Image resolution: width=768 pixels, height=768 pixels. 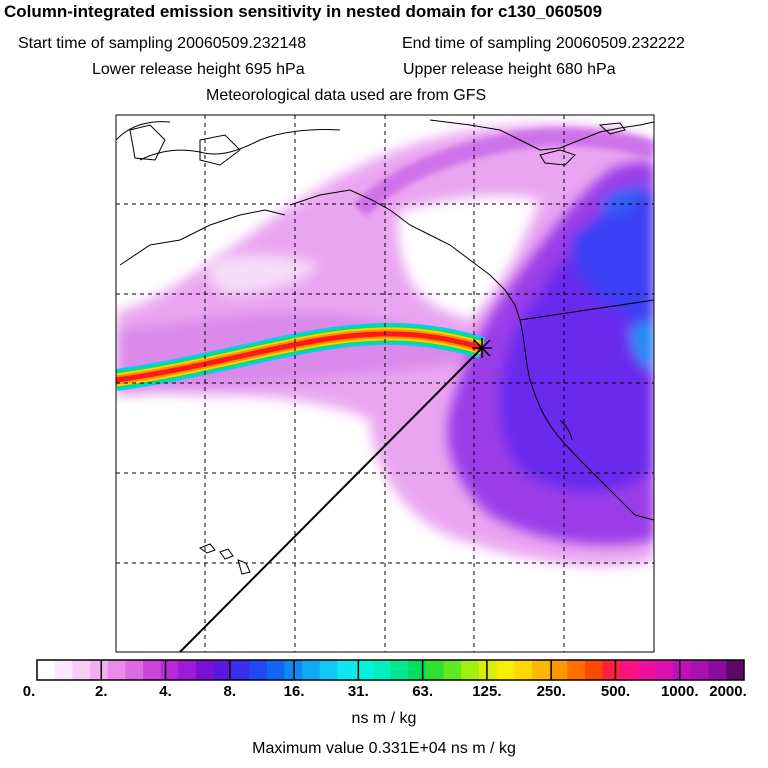 What do you see at coordinates (101, 691) in the screenshot?
I see `colorbar-tick-label: 2.` at bounding box center [101, 691].